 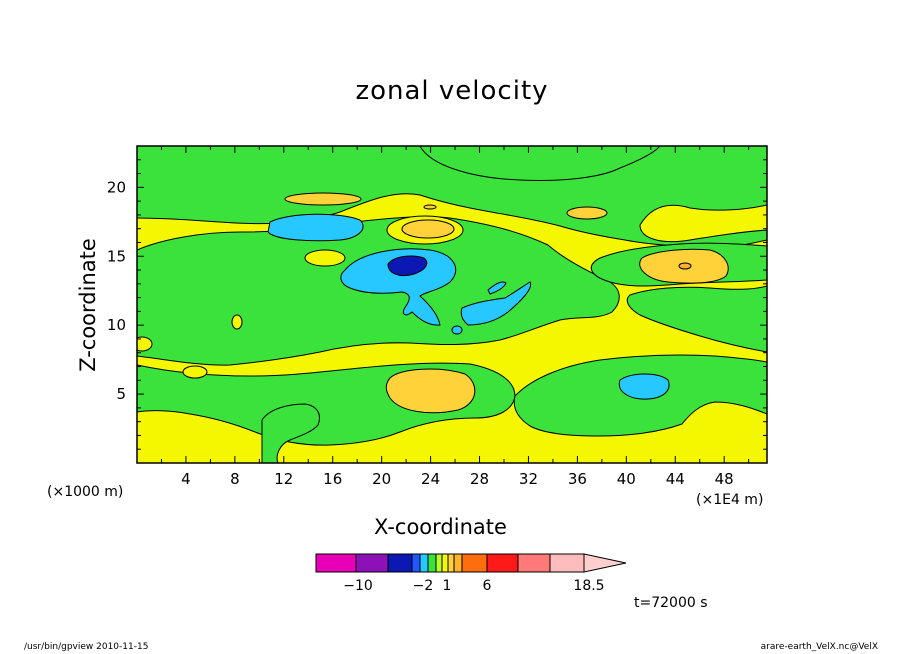 I want to click on contour-green-middle-right, so click(x=696, y=319).